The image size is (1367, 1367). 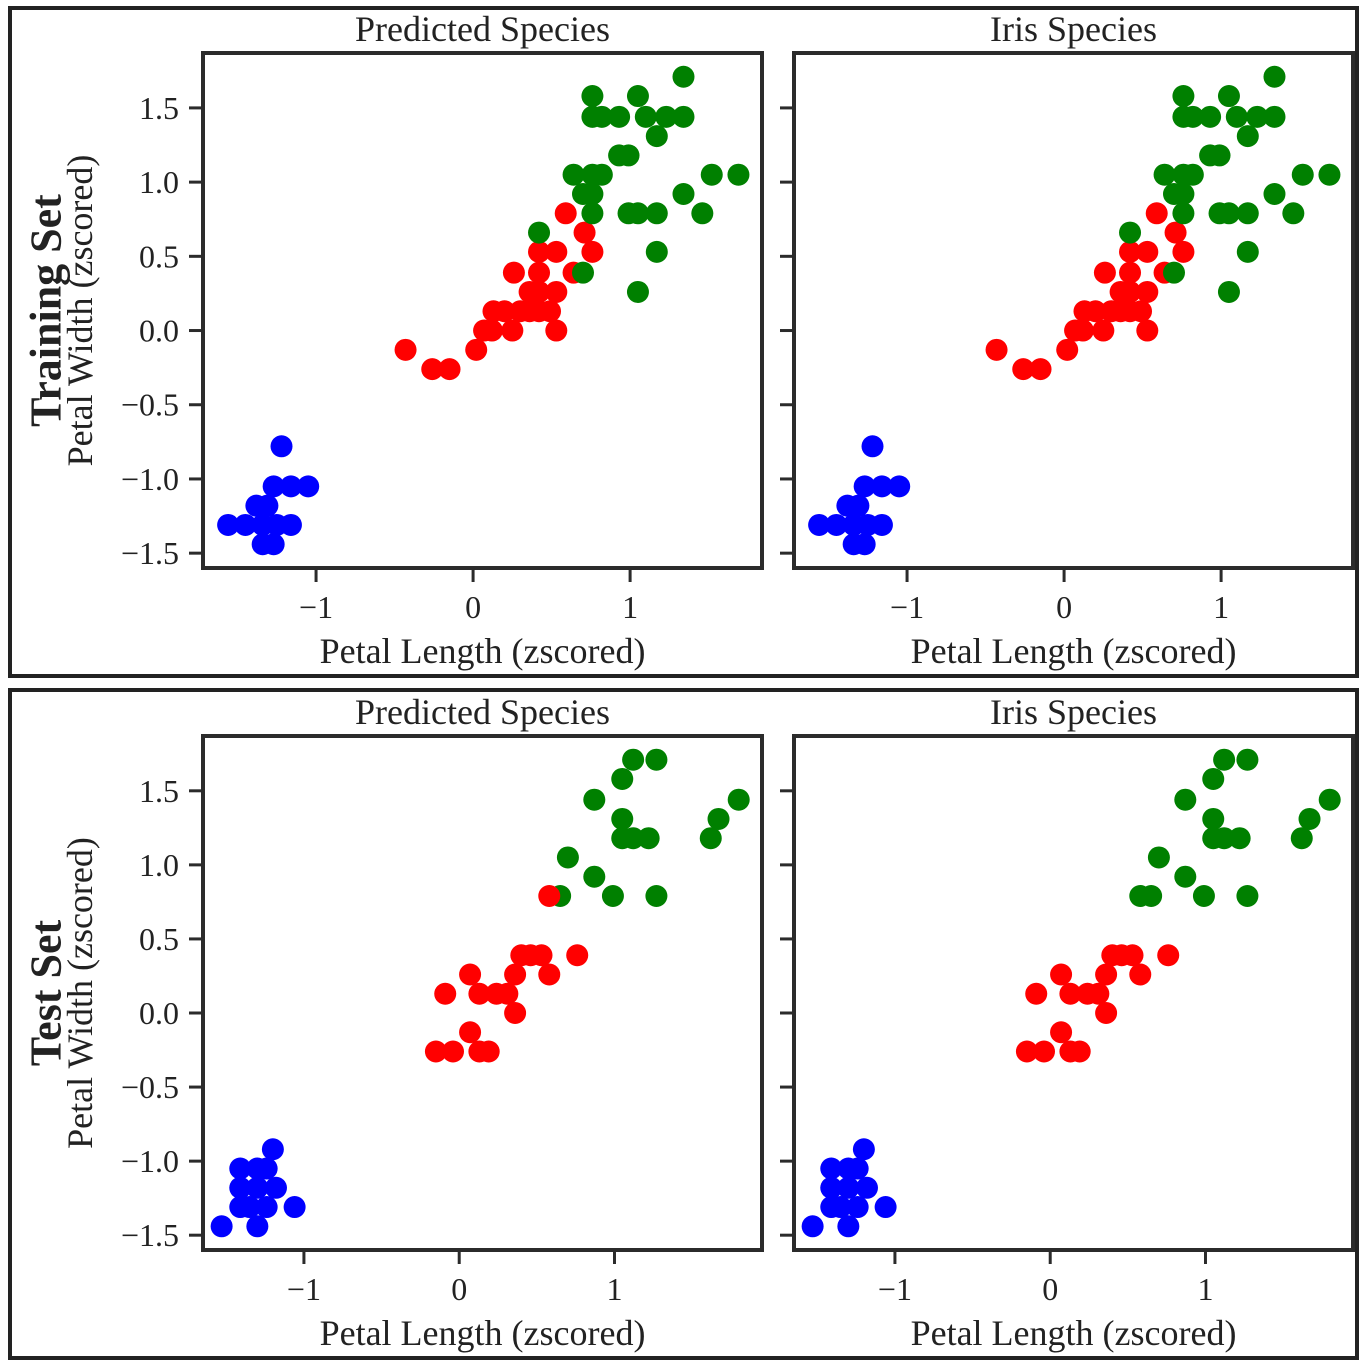 I want to click on series-versicolor, so click(x=506, y=973).